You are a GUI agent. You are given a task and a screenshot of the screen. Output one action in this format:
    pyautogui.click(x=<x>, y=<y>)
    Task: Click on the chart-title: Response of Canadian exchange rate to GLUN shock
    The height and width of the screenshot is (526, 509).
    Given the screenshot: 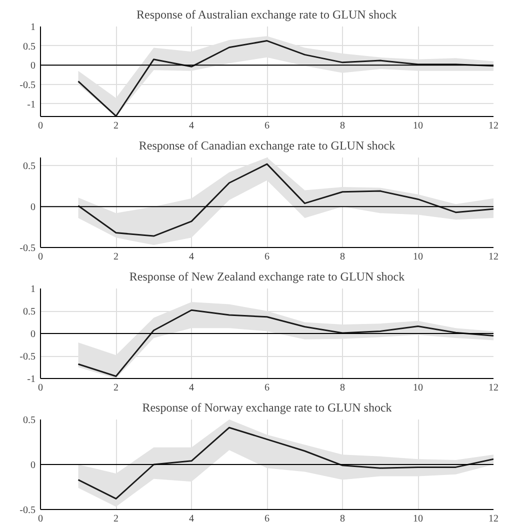 What is the action you would take?
    pyautogui.click(x=267, y=145)
    